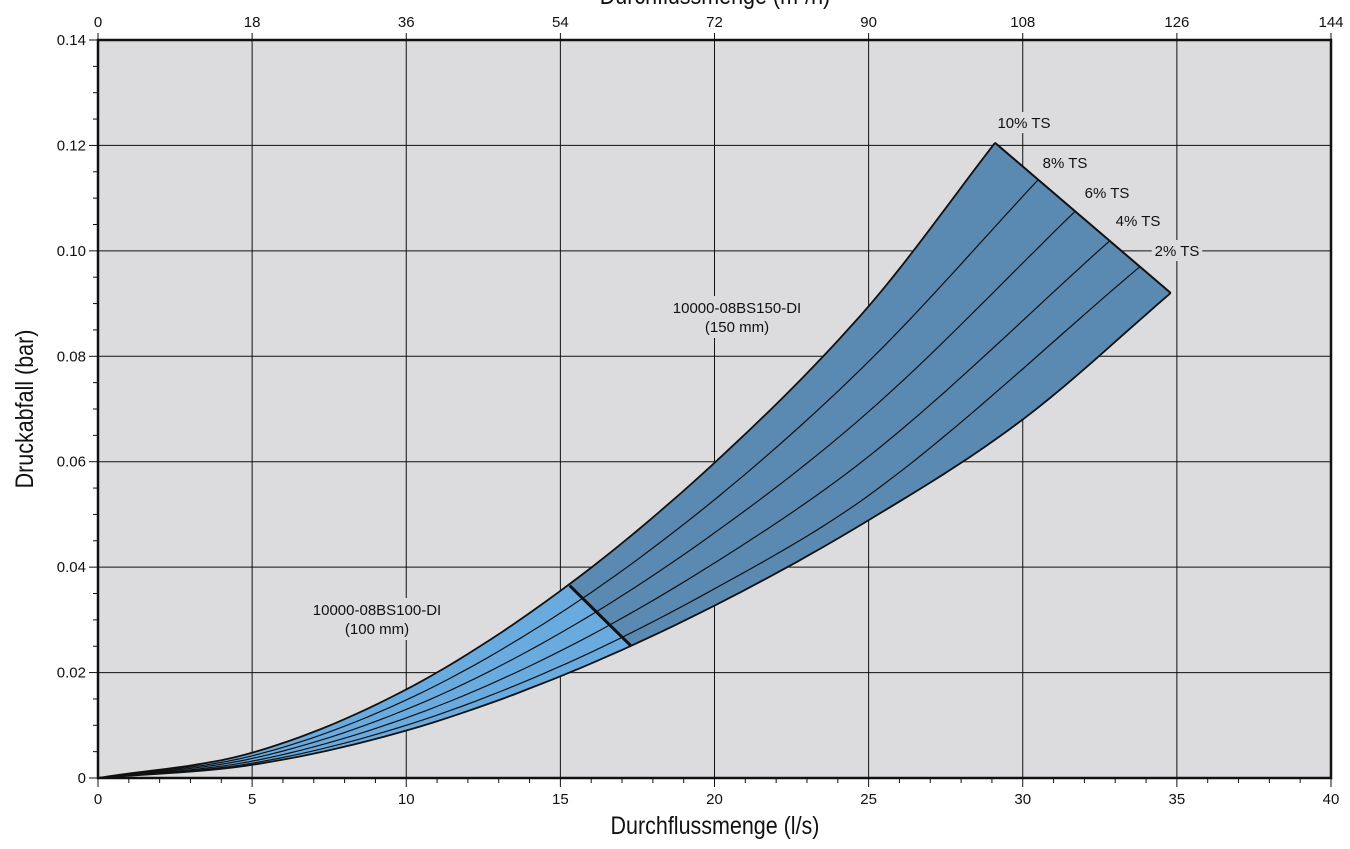 Image resolution: width=1350 pixels, height=849 pixels. What do you see at coordinates (406, 799) in the screenshot?
I see `x-tick-label: 10` at bounding box center [406, 799].